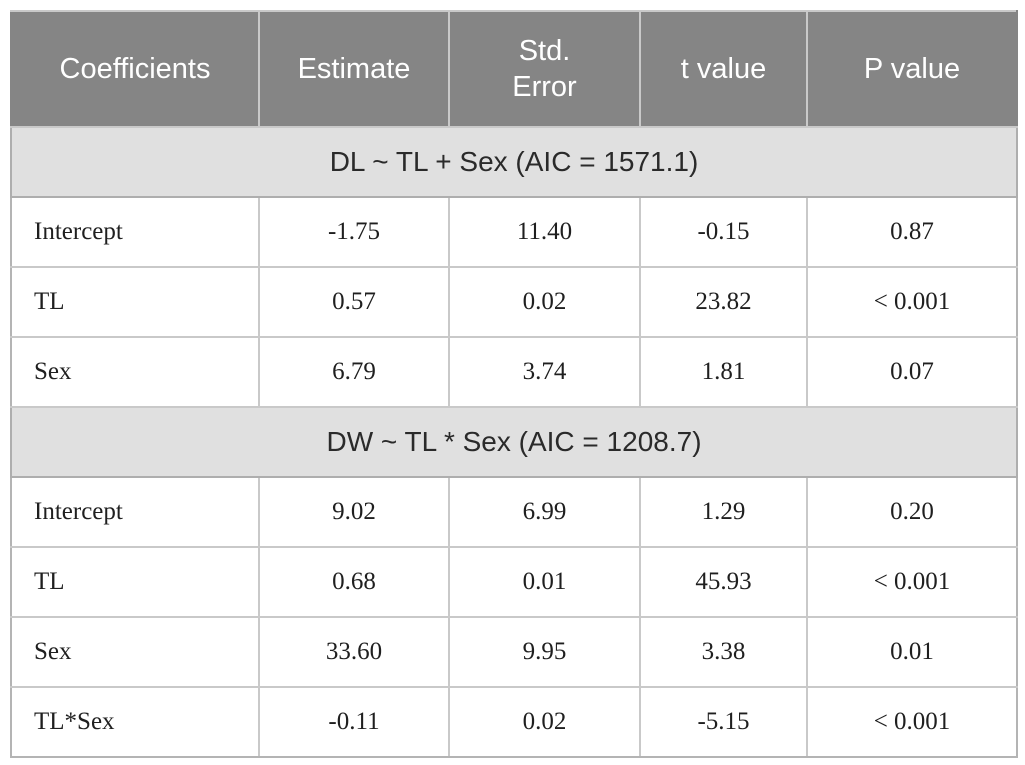 The width and height of the screenshot is (1025, 765). I want to click on cell-estimate: 9.02, so click(354, 512).